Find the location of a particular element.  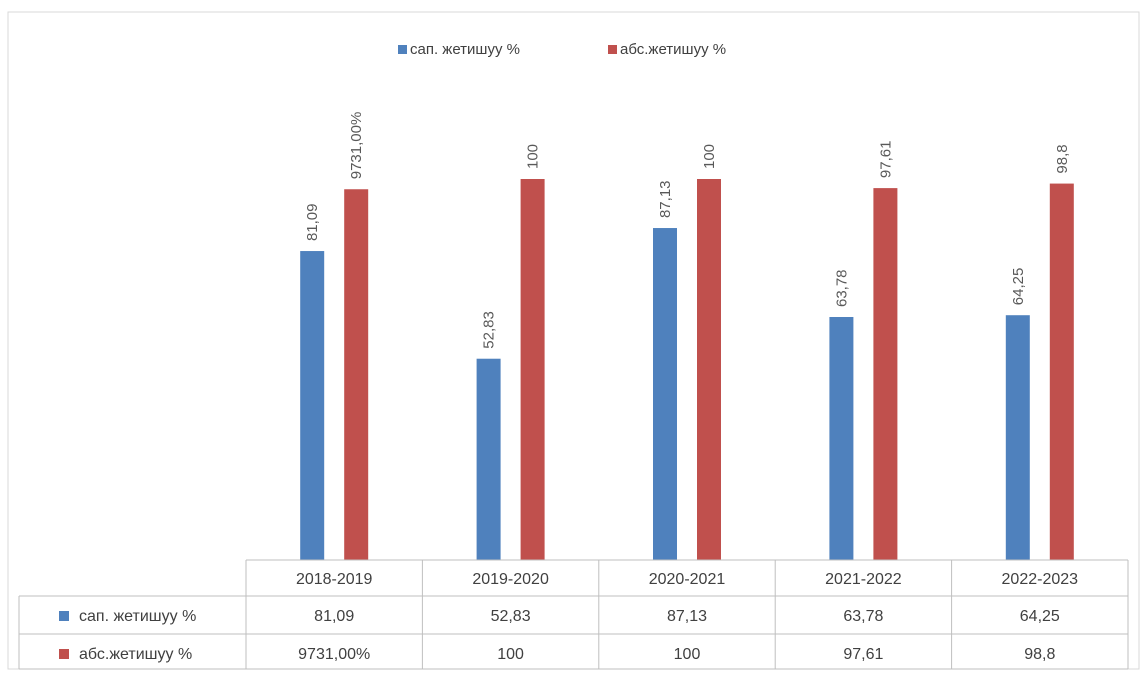

bar-series2-2019-2020 is located at coordinates (532, 369).